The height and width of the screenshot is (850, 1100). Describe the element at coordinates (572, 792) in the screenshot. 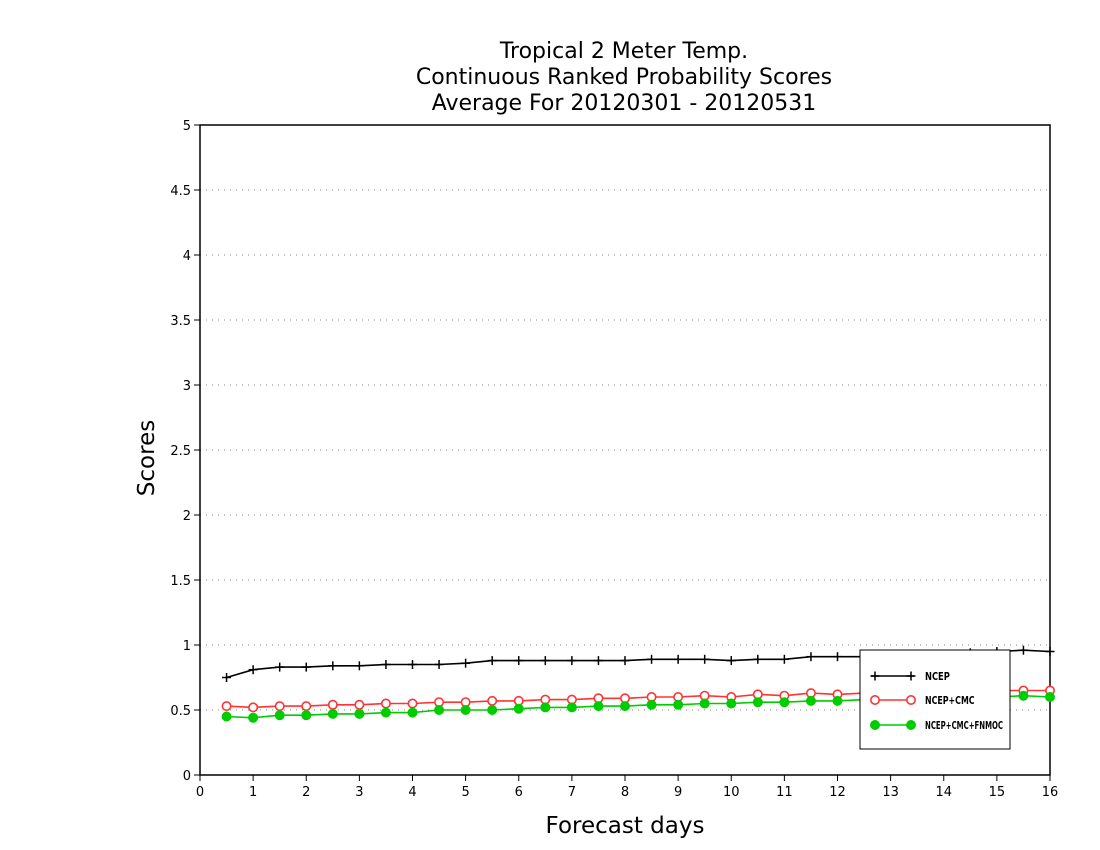

I see `x-tick-label: 7` at that location.